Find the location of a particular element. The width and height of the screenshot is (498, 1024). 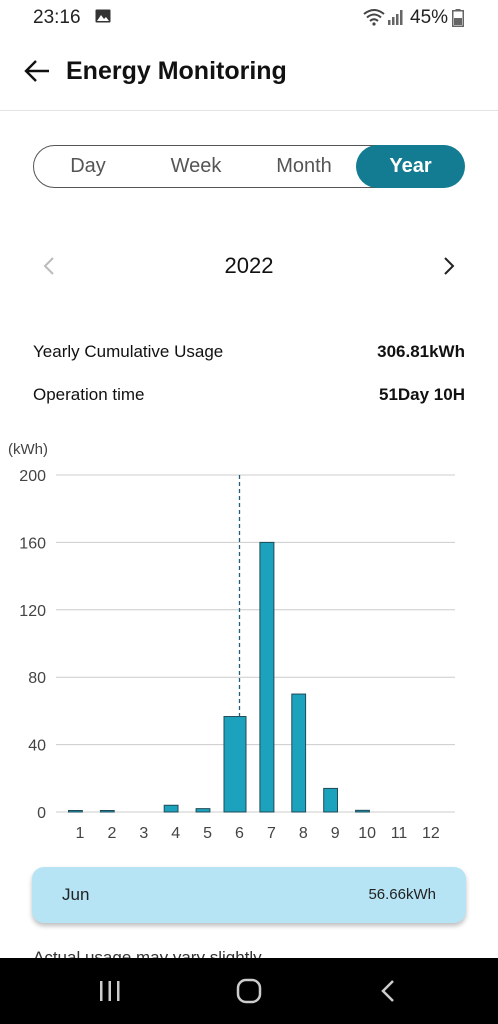

gallery-icon is located at coordinates (103, 16).